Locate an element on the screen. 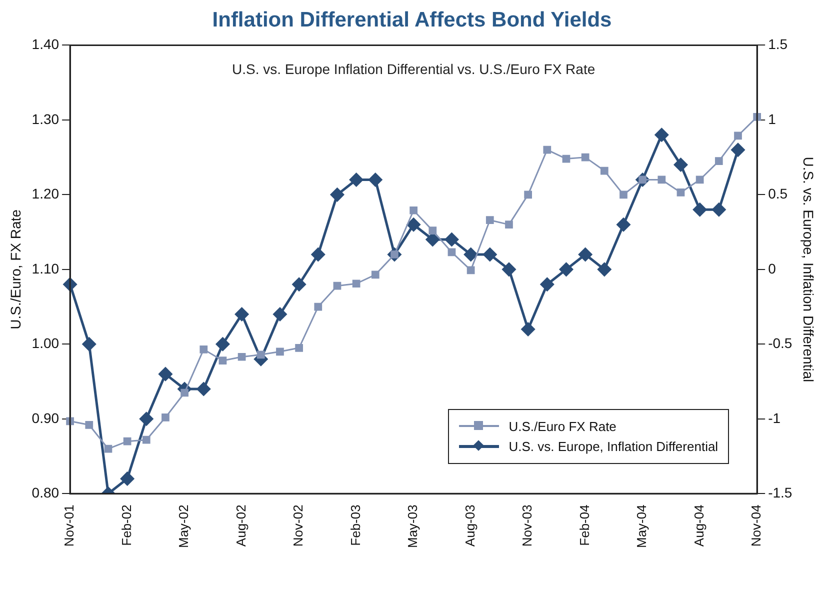 This screenshot has height=601, width=828. x-tick-label: Nov-03 is located at coordinates (527, 525).